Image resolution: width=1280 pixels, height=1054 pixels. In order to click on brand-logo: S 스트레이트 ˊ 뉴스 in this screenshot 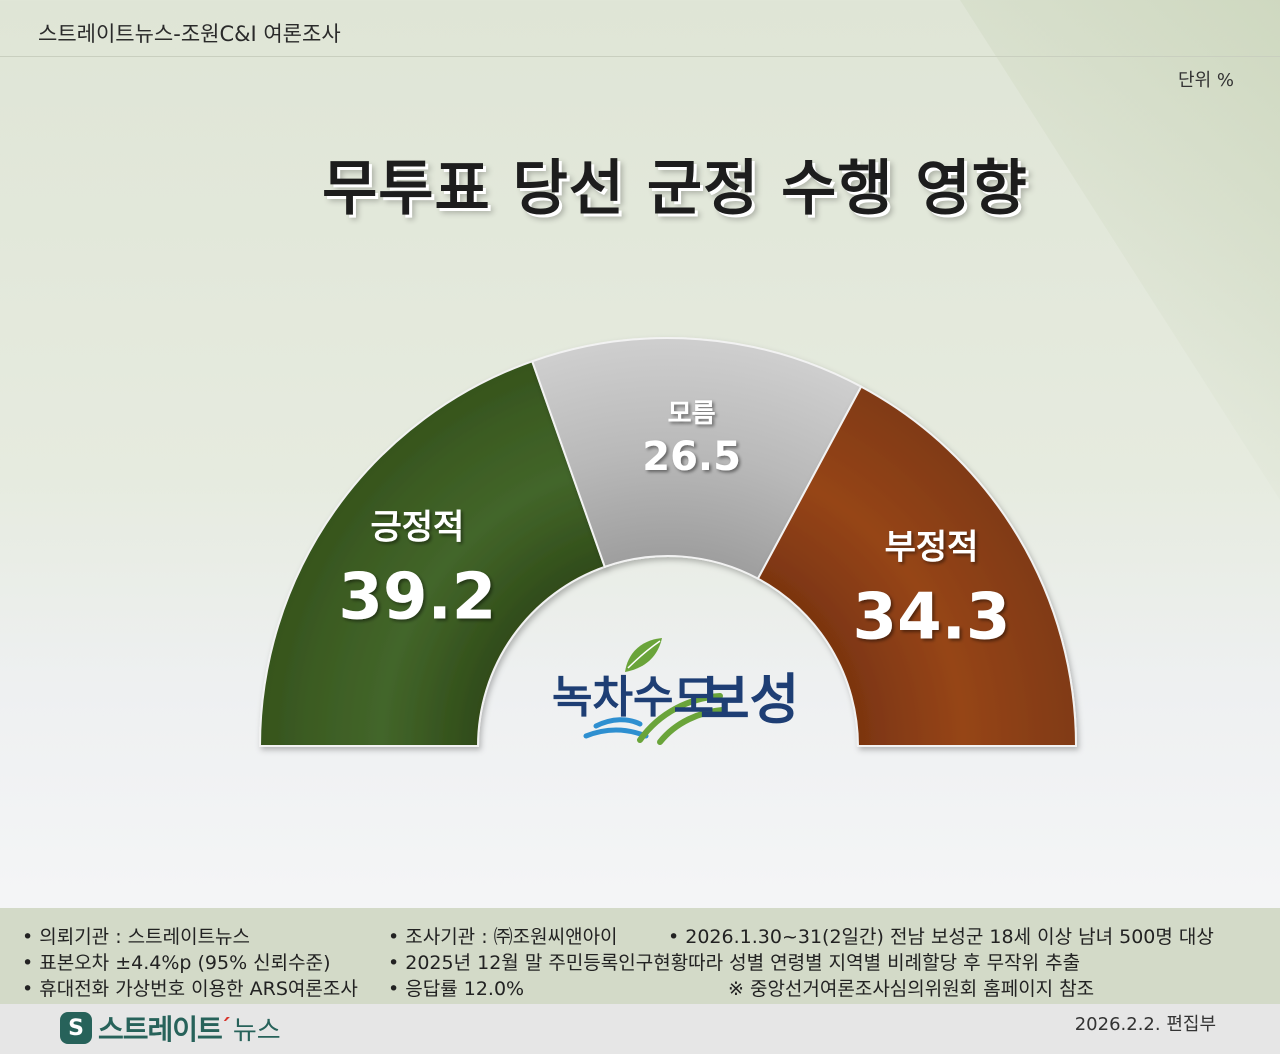, I will do `click(170, 1028)`.